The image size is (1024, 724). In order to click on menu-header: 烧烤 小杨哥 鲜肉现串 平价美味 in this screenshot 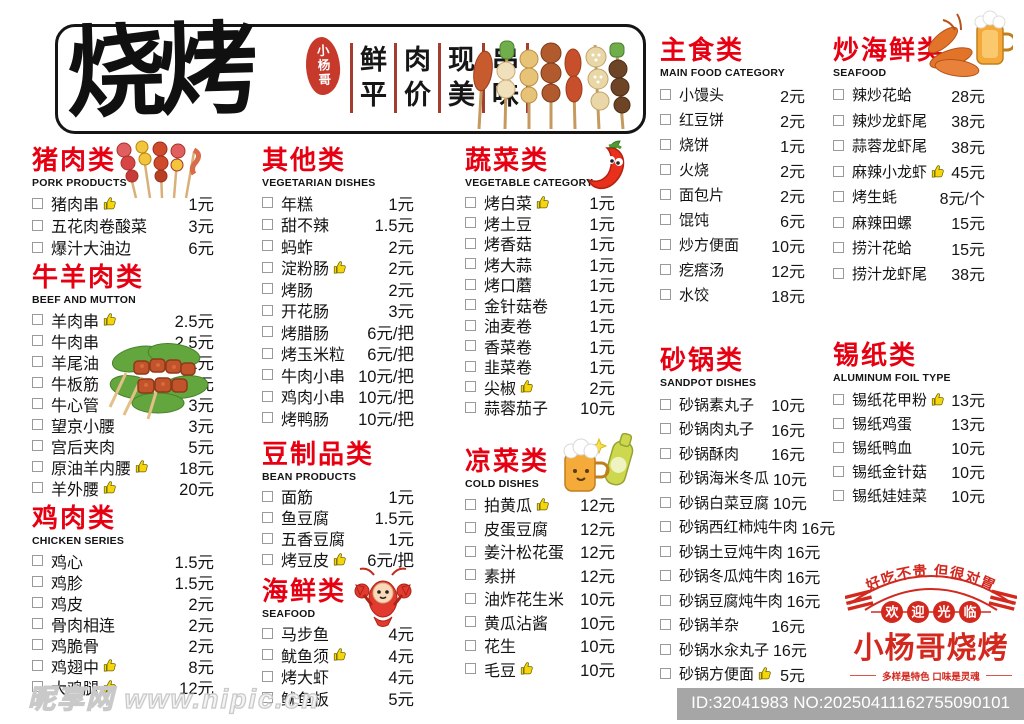, I will do `click(350, 72)`.